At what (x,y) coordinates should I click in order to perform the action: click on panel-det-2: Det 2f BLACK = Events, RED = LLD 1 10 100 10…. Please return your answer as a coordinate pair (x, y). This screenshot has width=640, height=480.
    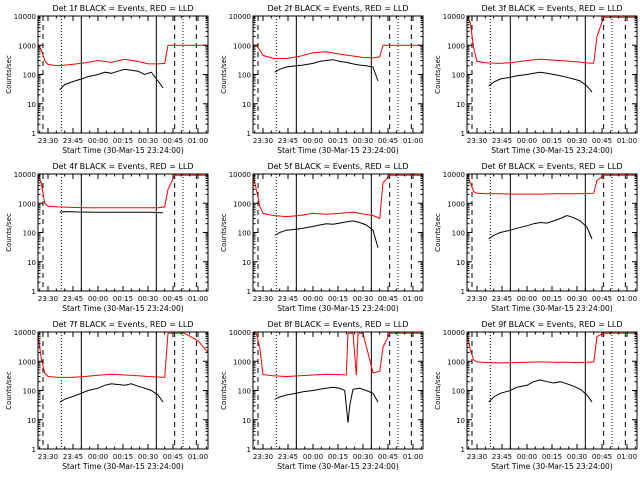
    Looking at the image, I should click on (322, 79).